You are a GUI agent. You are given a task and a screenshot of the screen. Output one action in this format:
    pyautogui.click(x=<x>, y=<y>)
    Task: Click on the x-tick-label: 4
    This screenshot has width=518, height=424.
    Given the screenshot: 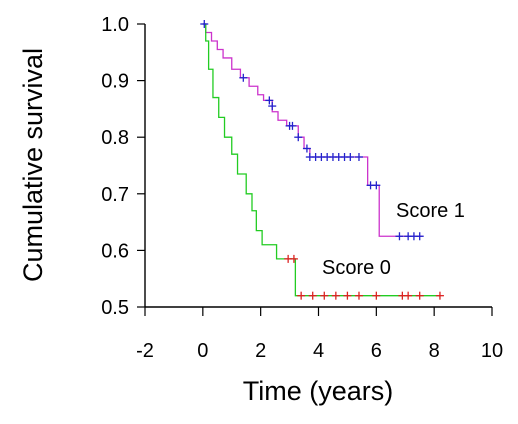 What is the action you would take?
    pyautogui.click(x=318, y=351)
    